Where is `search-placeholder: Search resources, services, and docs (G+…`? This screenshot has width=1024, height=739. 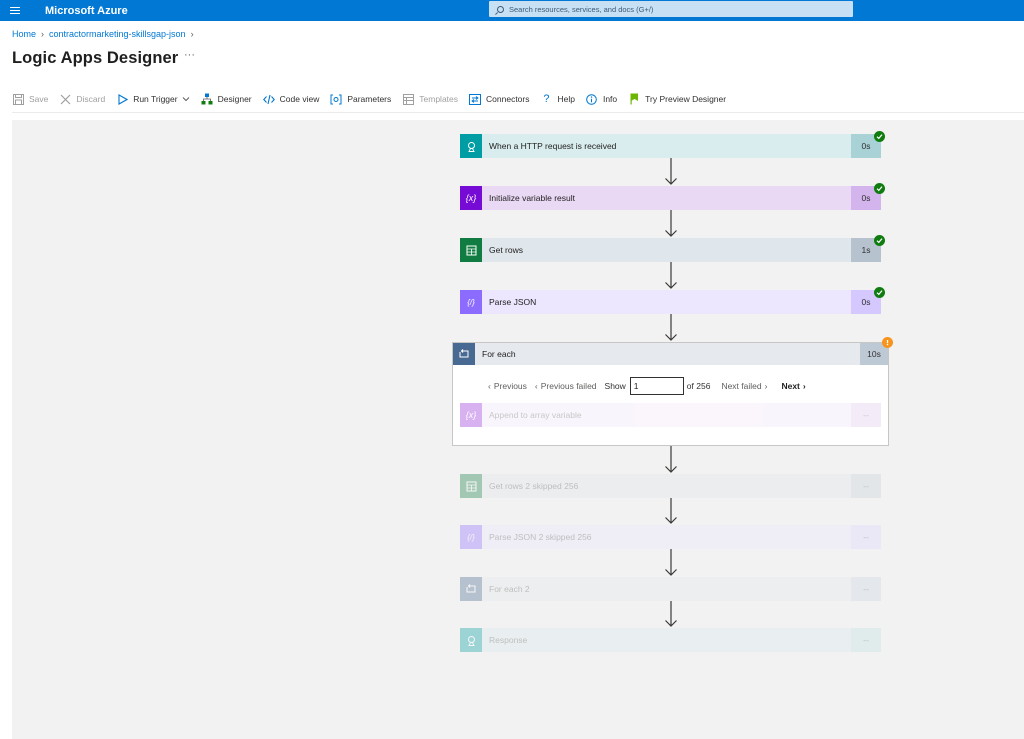
search-placeholder: Search resources, services, and docs (G+… is located at coordinates (581, 9).